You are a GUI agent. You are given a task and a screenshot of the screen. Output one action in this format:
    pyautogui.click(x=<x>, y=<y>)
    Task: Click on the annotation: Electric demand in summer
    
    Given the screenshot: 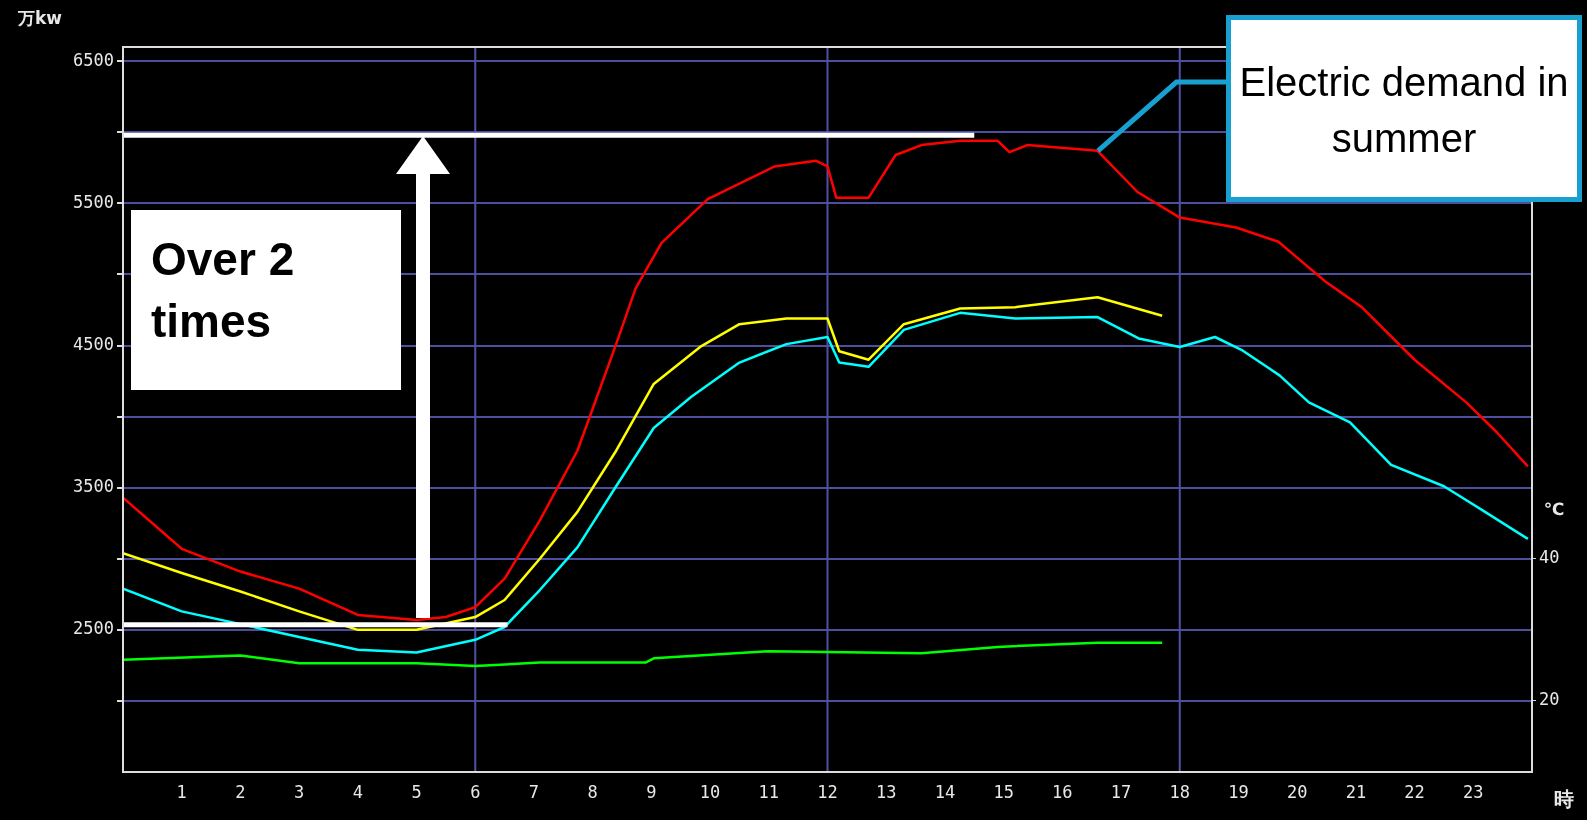 What is the action you would take?
    pyautogui.click(x=1404, y=108)
    